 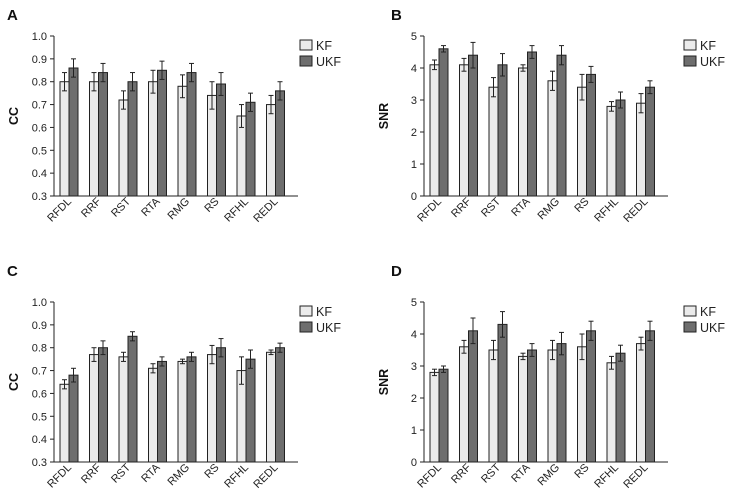 I want to click on y-tick-label: 1.0, so click(x=39, y=37).